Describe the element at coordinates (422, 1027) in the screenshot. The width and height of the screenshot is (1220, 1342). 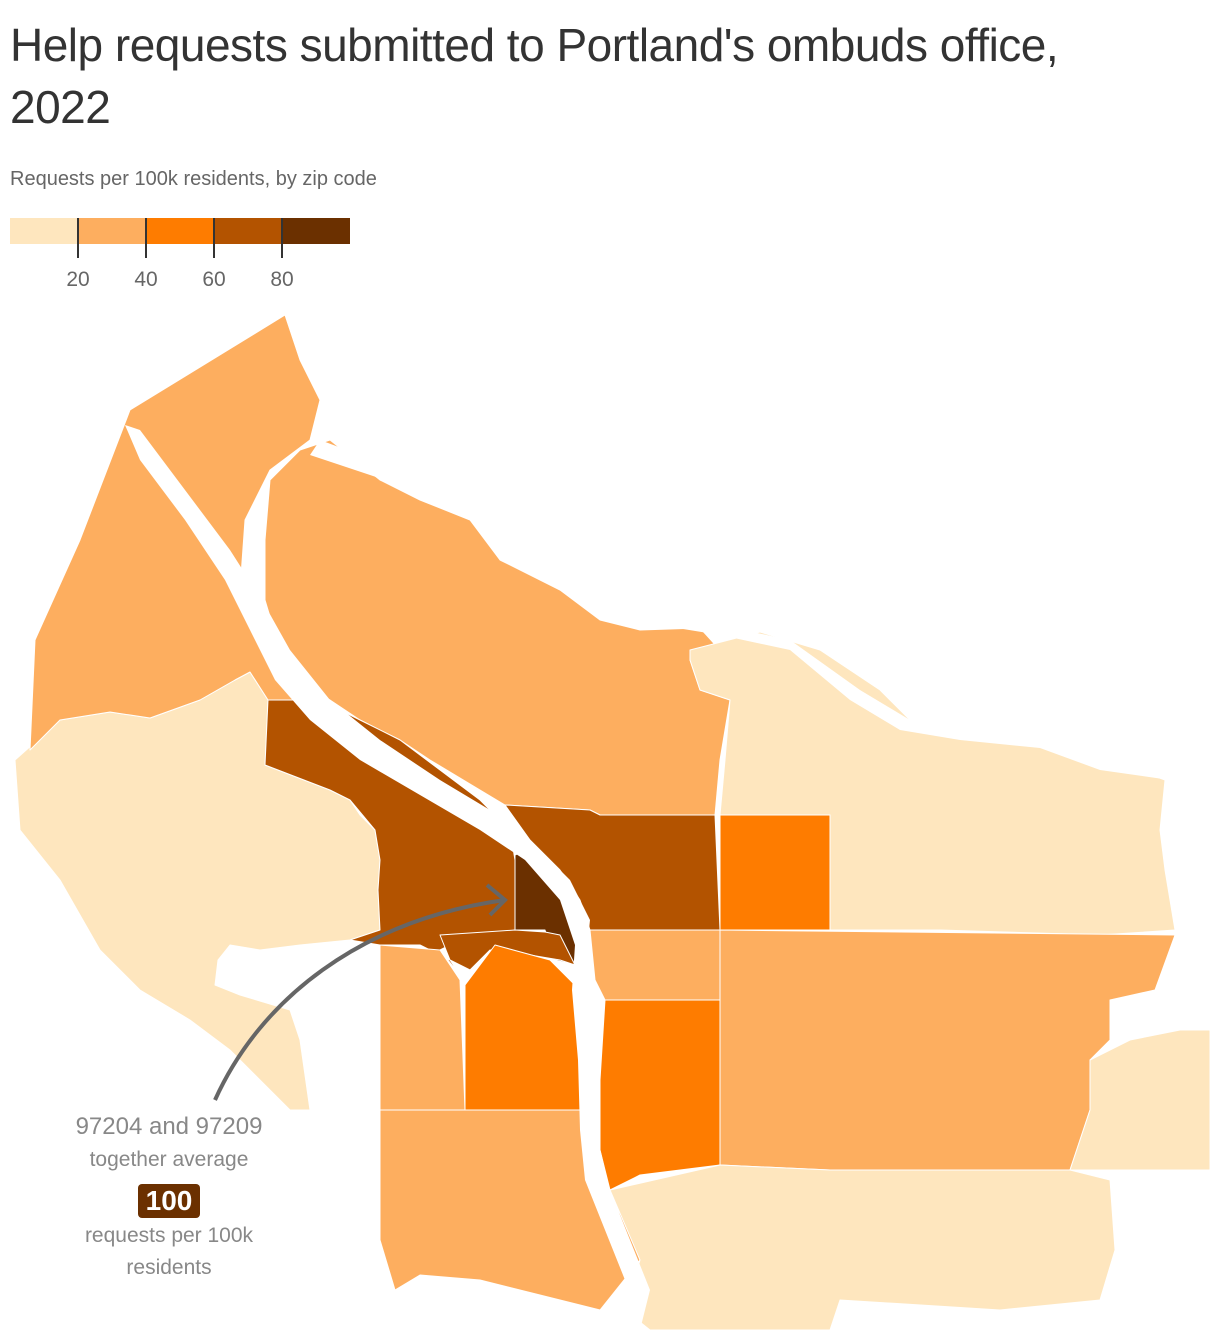
I see `zip-region-west-sw` at that location.